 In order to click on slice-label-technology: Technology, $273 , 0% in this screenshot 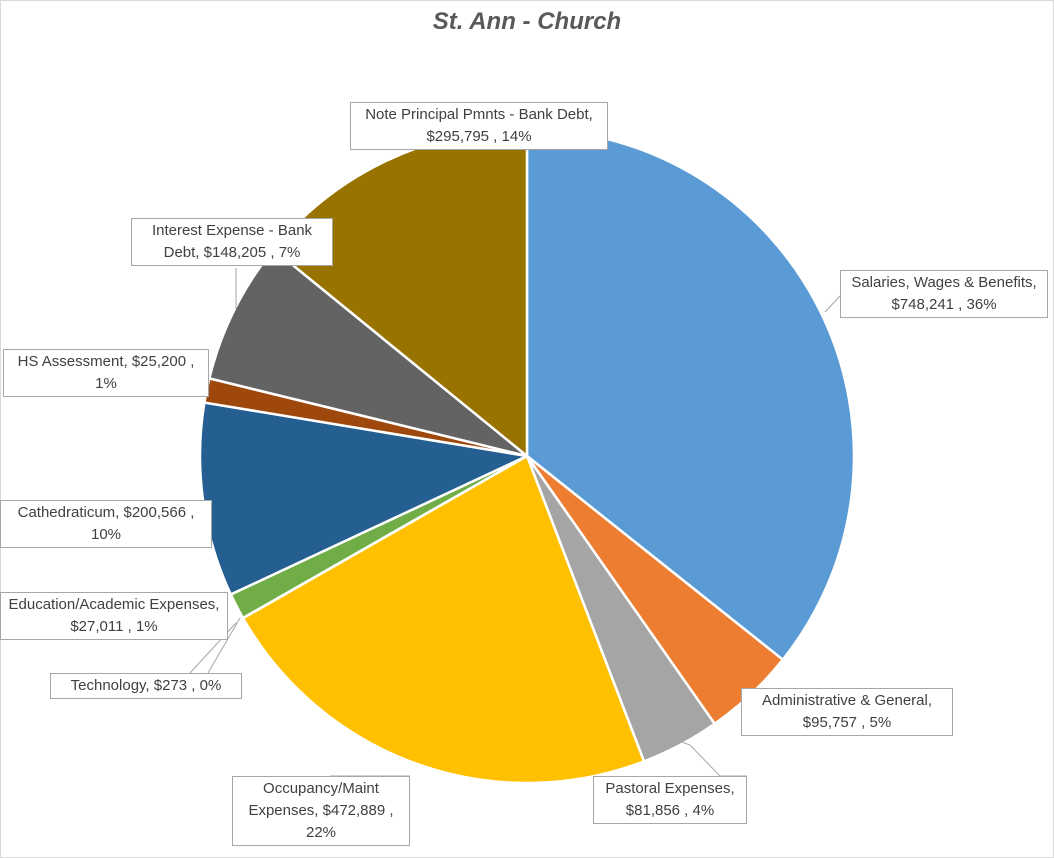, I will do `click(146, 686)`.